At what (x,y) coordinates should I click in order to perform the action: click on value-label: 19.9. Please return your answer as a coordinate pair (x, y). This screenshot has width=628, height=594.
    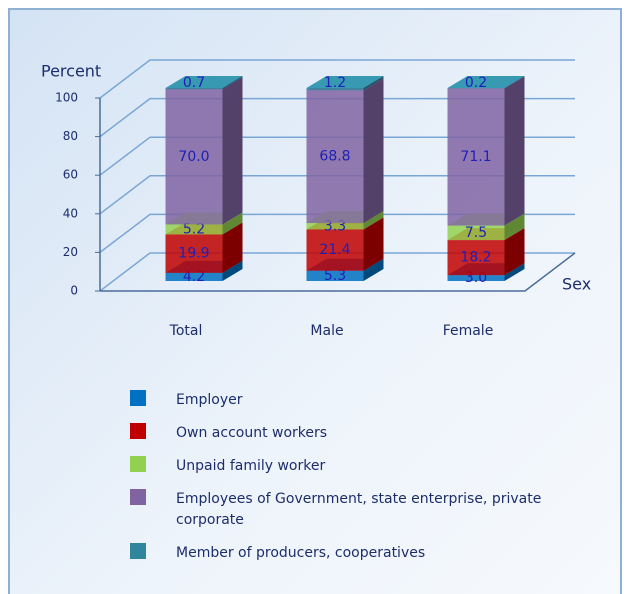
    Looking at the image, I should click on (193, 254).